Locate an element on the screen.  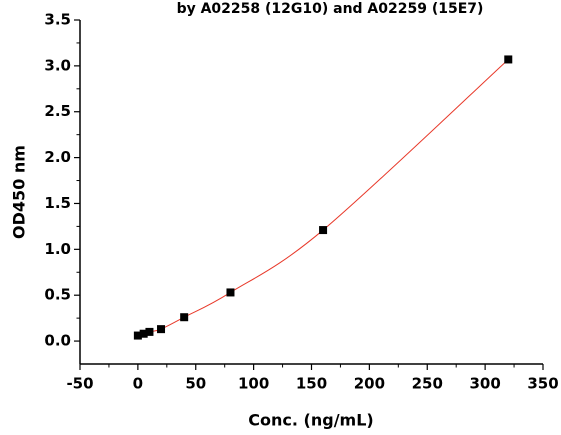
y-tick-label: 2.5 is located at coordinates (57, 111).